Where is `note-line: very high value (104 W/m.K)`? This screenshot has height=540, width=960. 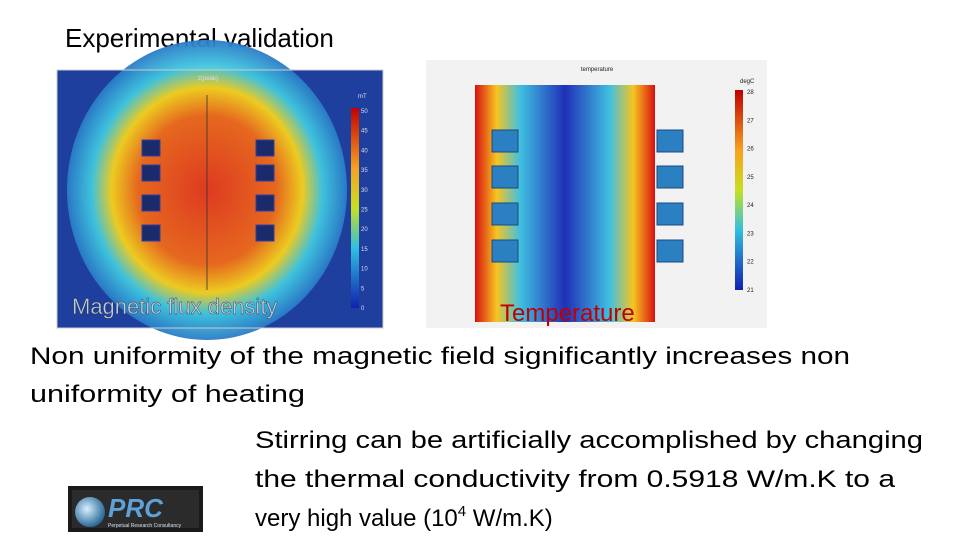
note-line: very high value (104 W/m.K) is located at coordinates (404, 517).